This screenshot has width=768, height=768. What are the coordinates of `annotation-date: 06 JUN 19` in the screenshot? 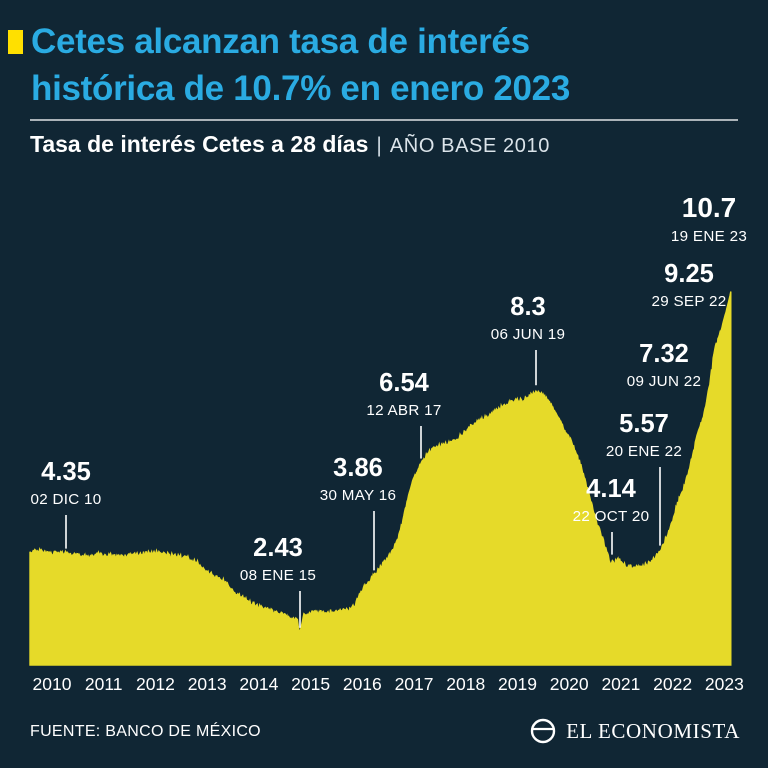 It's located at (528, 334).